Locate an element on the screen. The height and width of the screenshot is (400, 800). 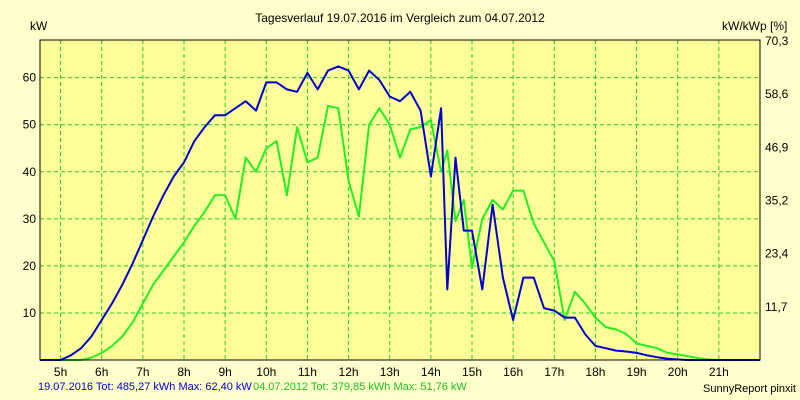
x-tick-label: 13h is located at coordinates (390, 372).